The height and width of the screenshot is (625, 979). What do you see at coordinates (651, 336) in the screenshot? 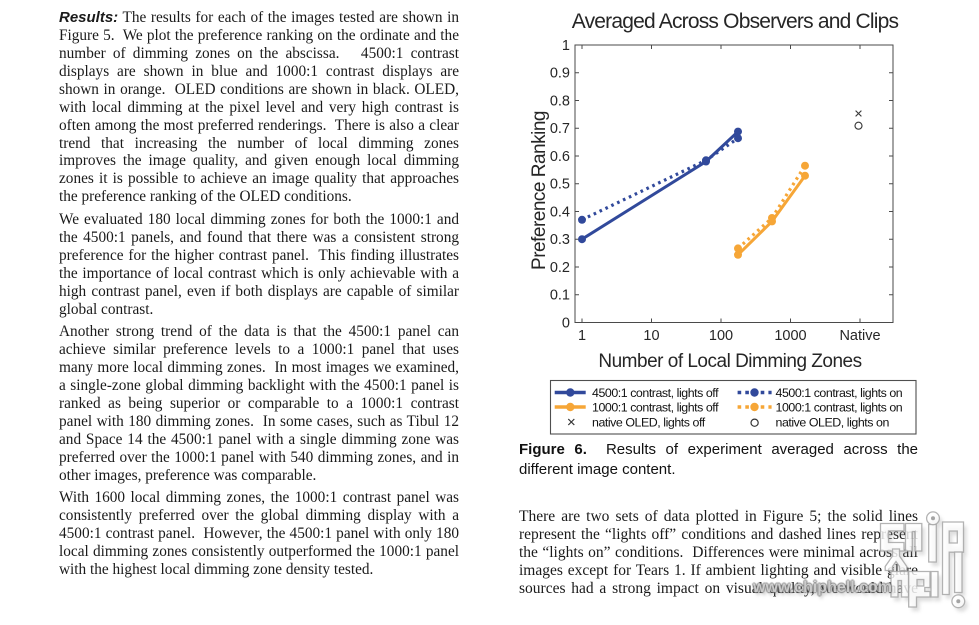
I see `svg-text: 10` at bounding box center [651, 336].